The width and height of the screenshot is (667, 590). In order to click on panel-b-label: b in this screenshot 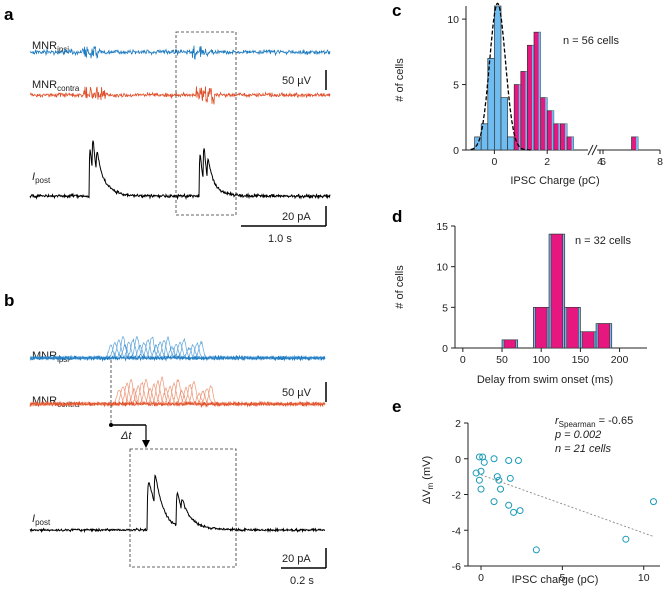, I will do `click(9, 300)`.